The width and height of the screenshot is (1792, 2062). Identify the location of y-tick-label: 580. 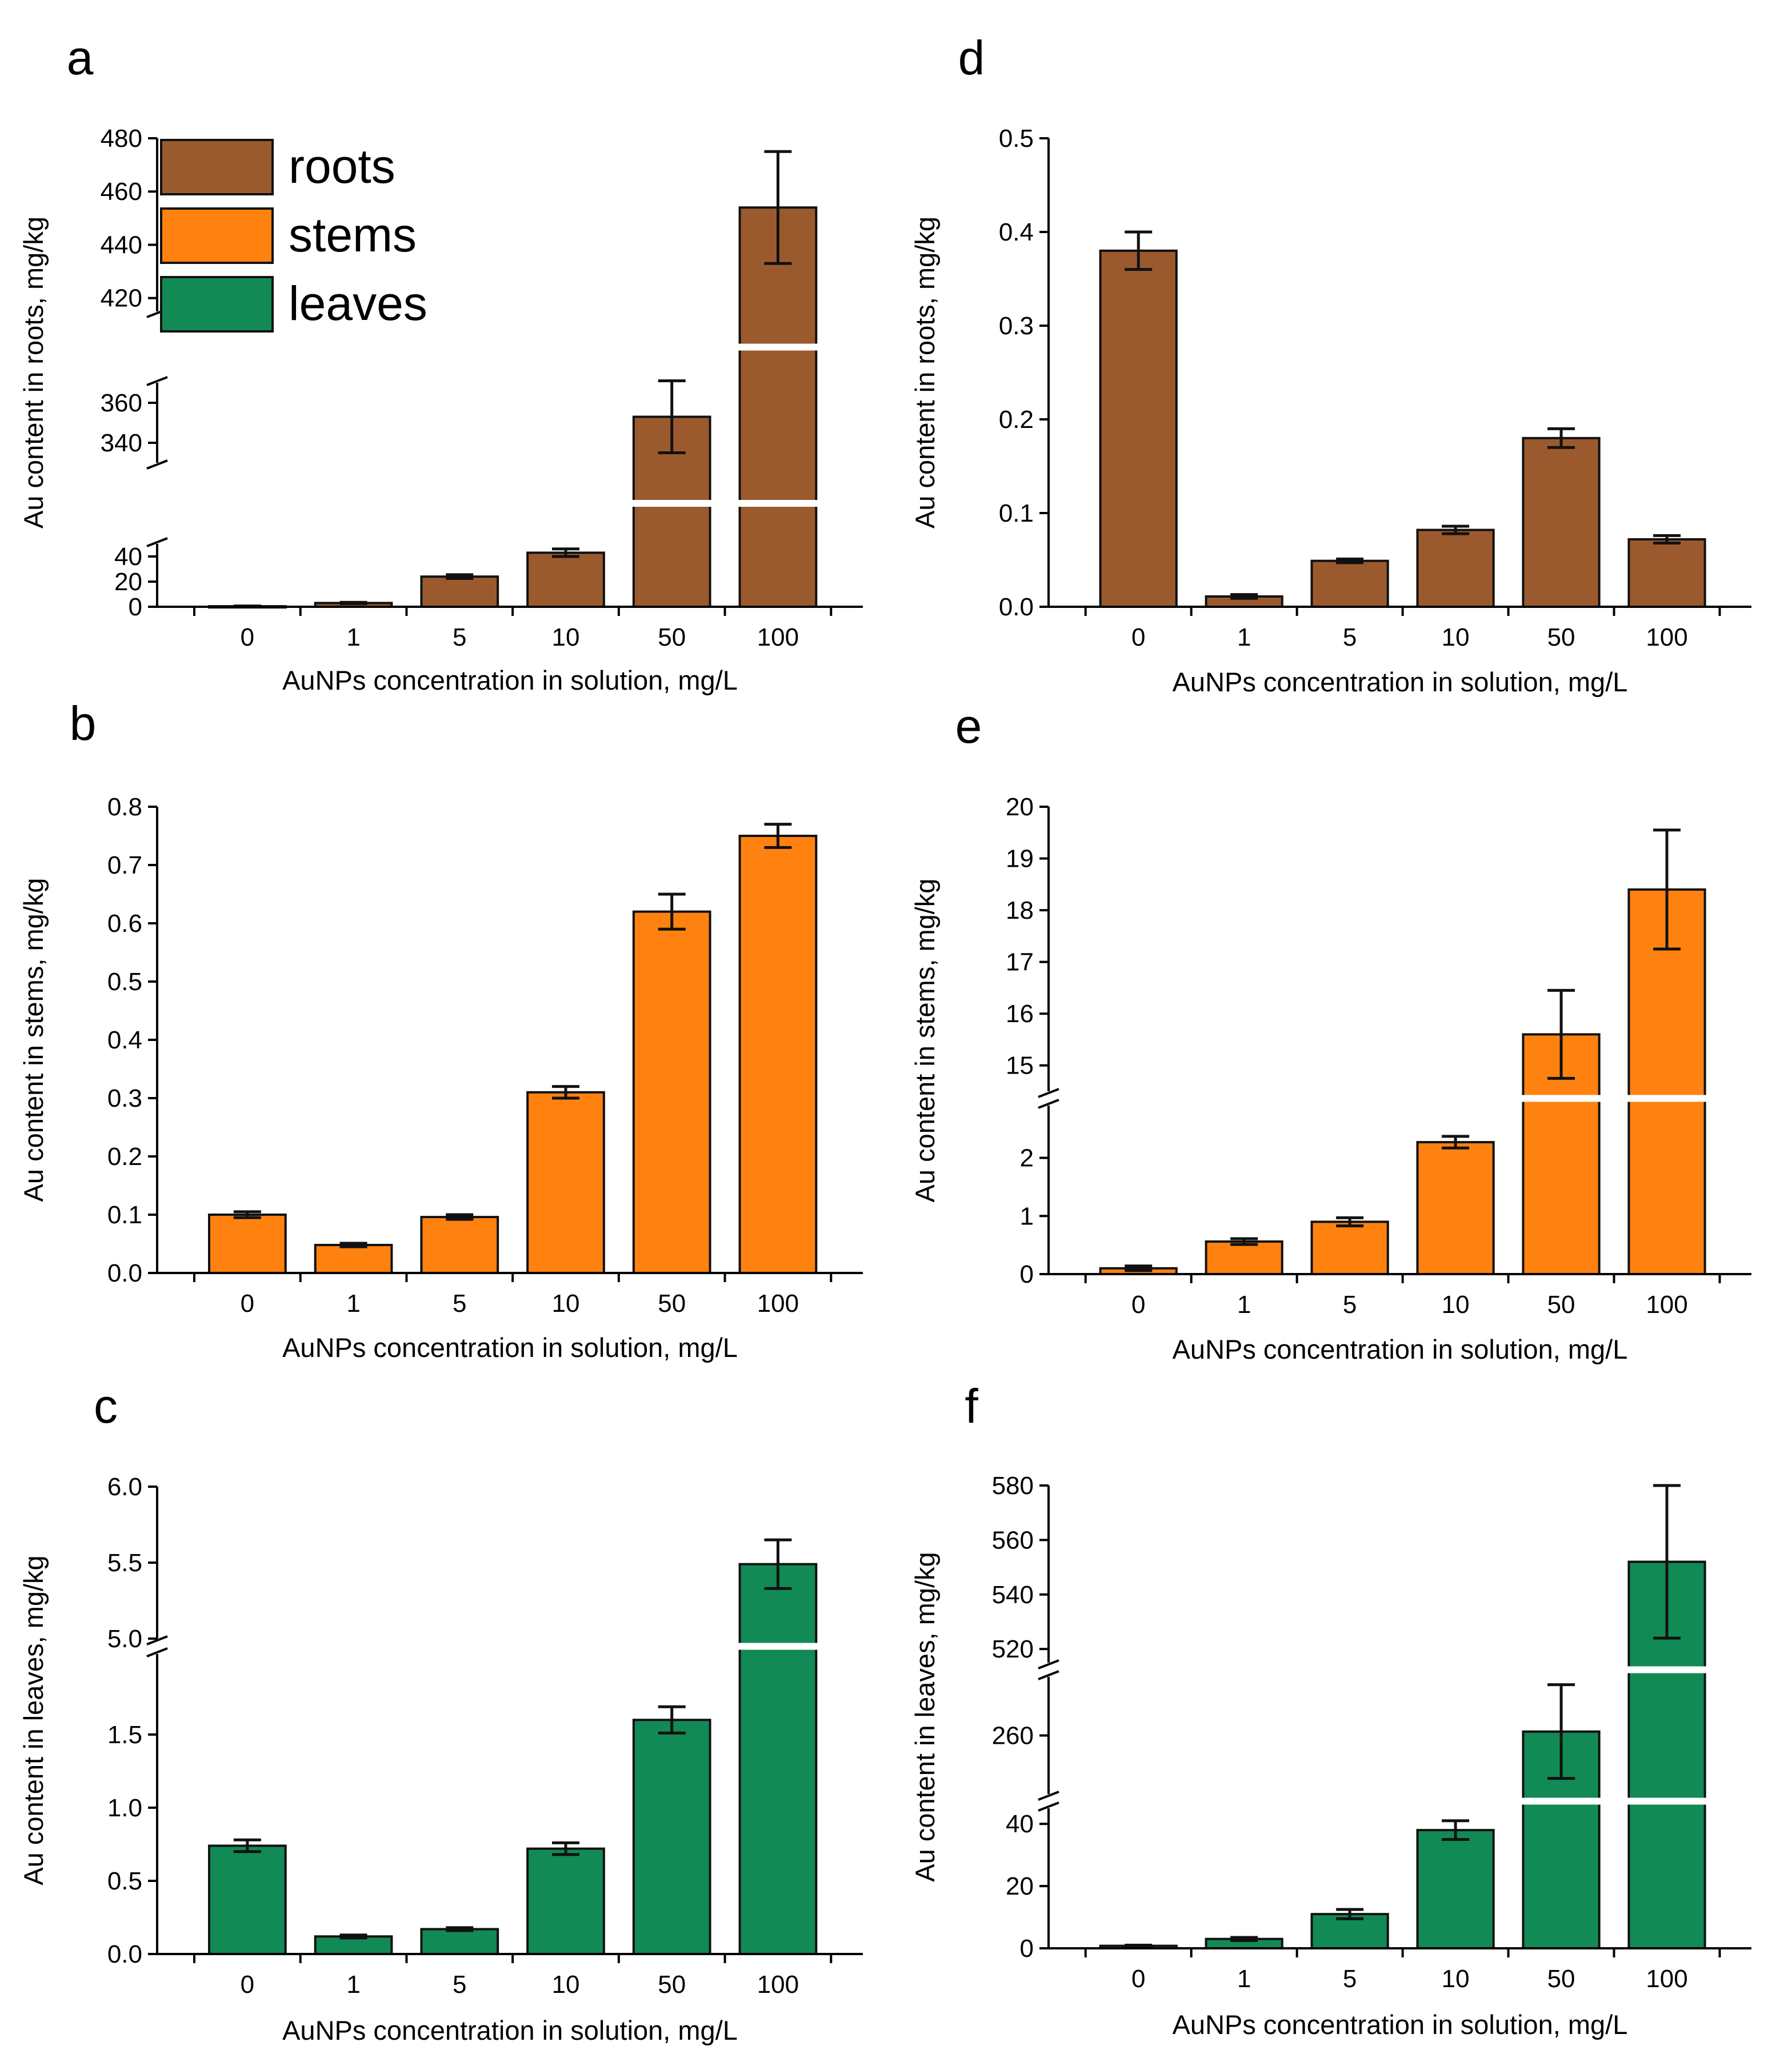
(1013, 1486).